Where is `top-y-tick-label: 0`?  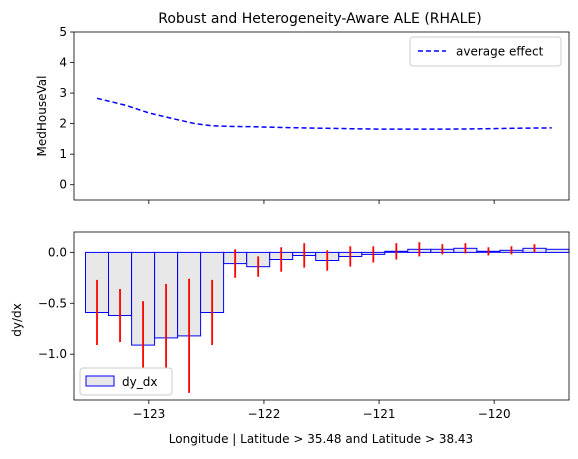 top-y-tick-label: 0 is located at coordinates (63, 185).